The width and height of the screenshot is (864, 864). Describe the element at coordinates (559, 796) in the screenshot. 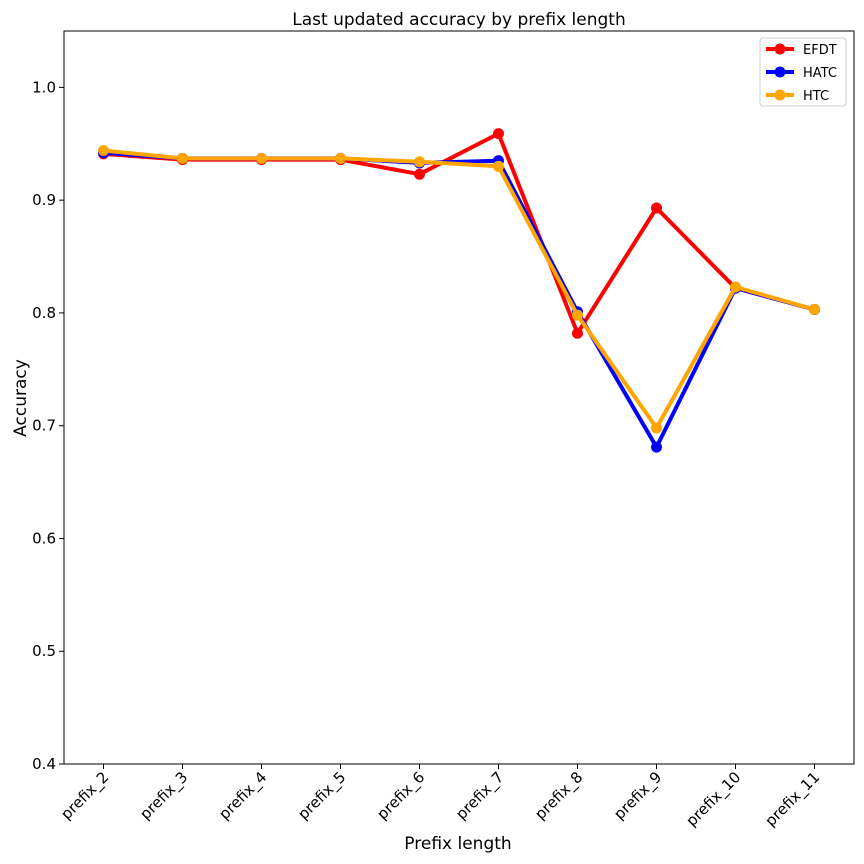

I see `x-tick-label: prefix_8` at that location.